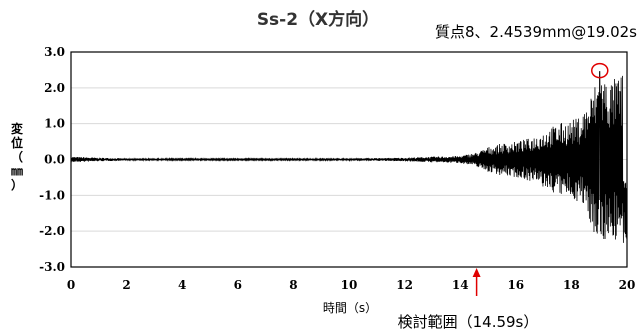 Image resolution: width=641 pixels, height=336 pixels. Describe the element at coordinates (600, 70) in the screenshot. I see `peak-marker` at that location.